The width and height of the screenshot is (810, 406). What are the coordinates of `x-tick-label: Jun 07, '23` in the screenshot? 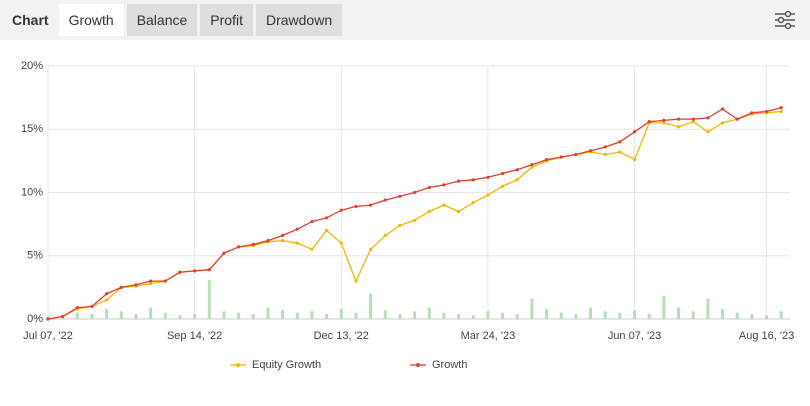 It's located at (634, 336).